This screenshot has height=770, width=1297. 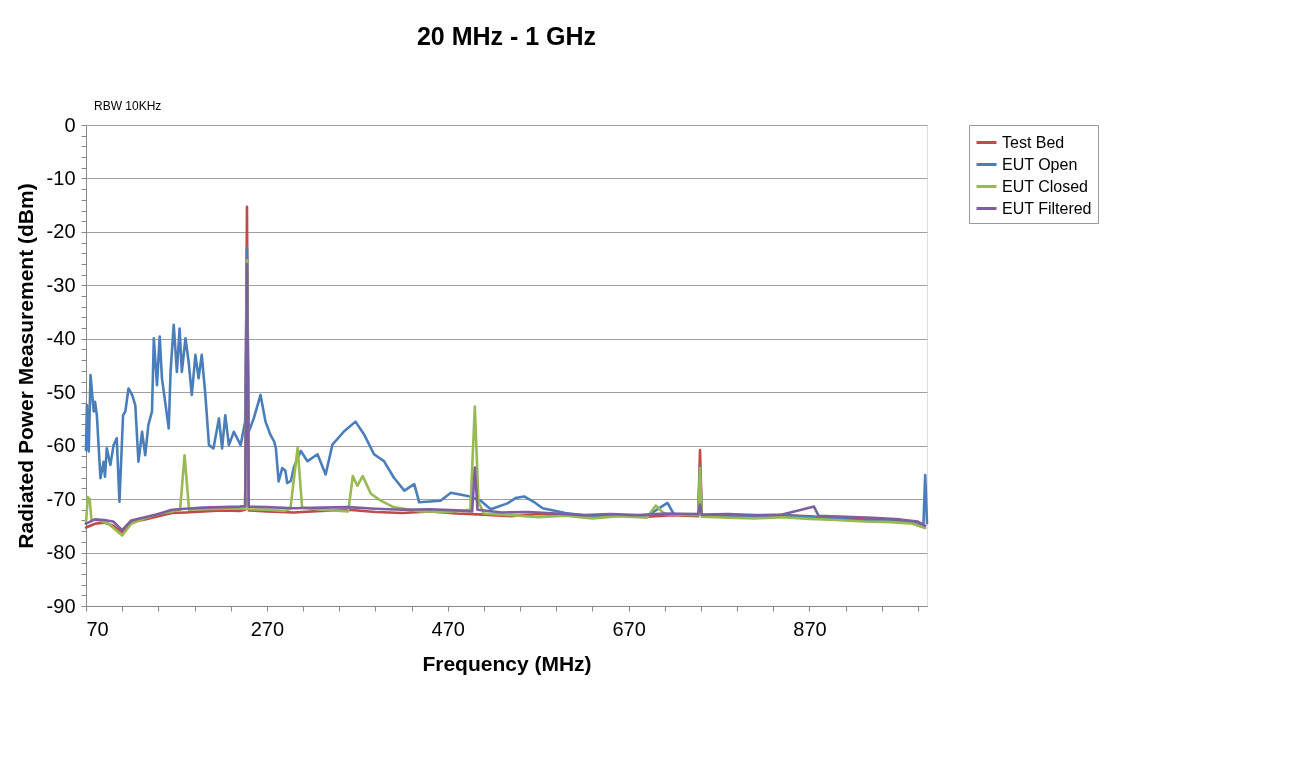 What do you see at coordinates (61, 284) in the screenshot?
I see `y-tick-label: -30` at bounding box center [61, 284].